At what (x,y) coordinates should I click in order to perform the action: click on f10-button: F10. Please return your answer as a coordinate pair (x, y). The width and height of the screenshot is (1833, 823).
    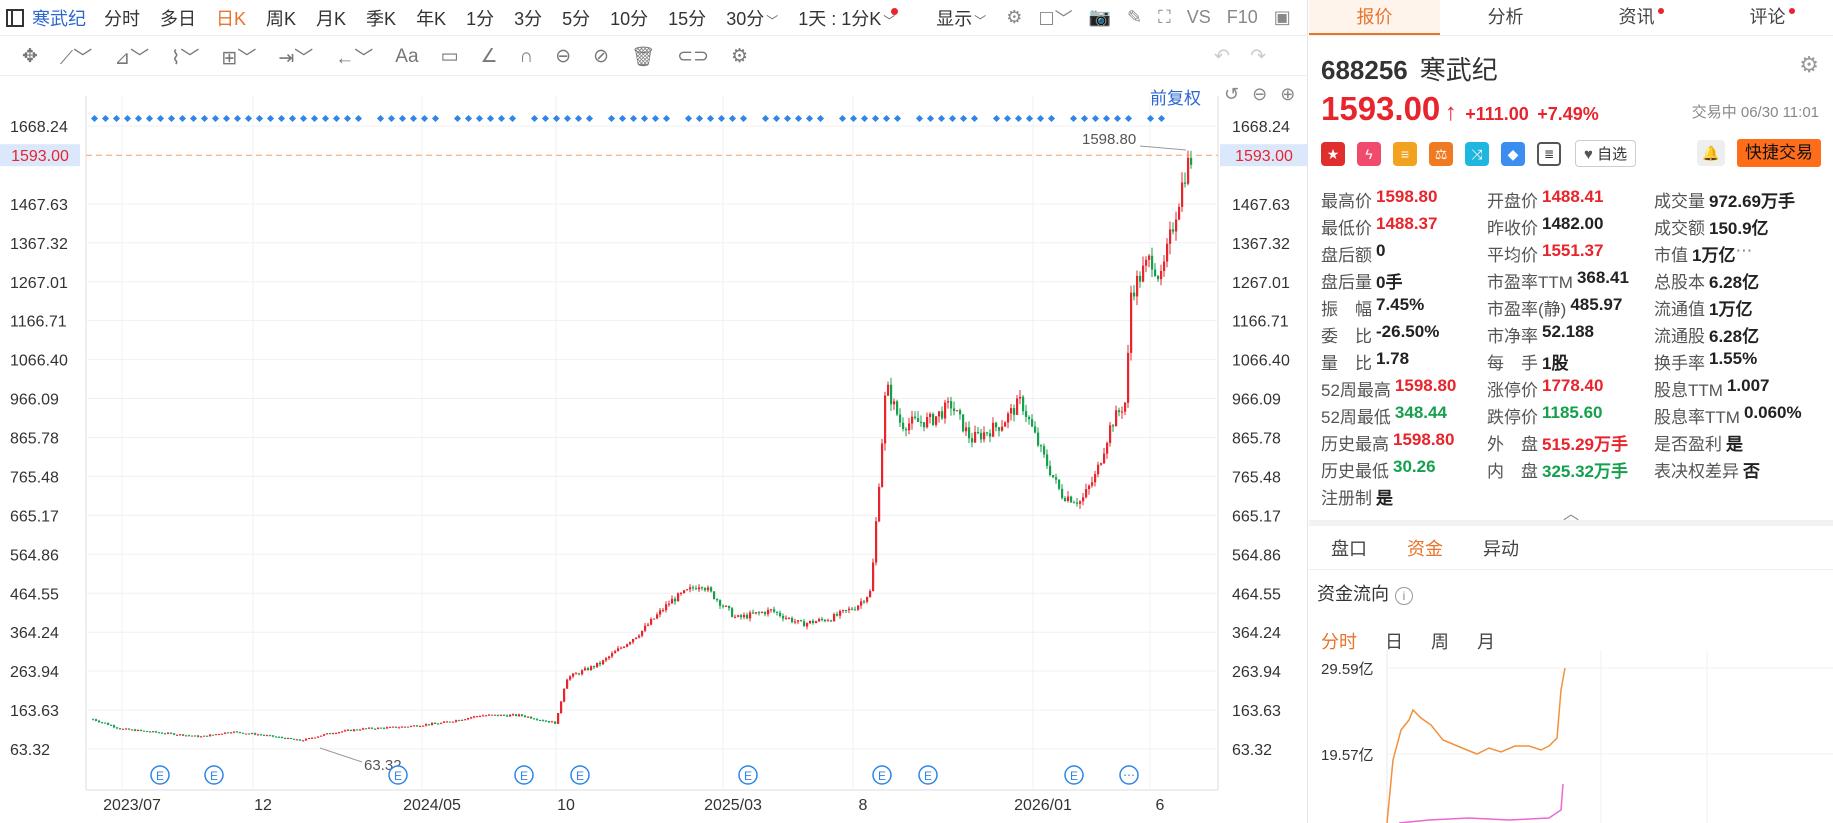
    Looking at the image, I should click on (1242, 17).